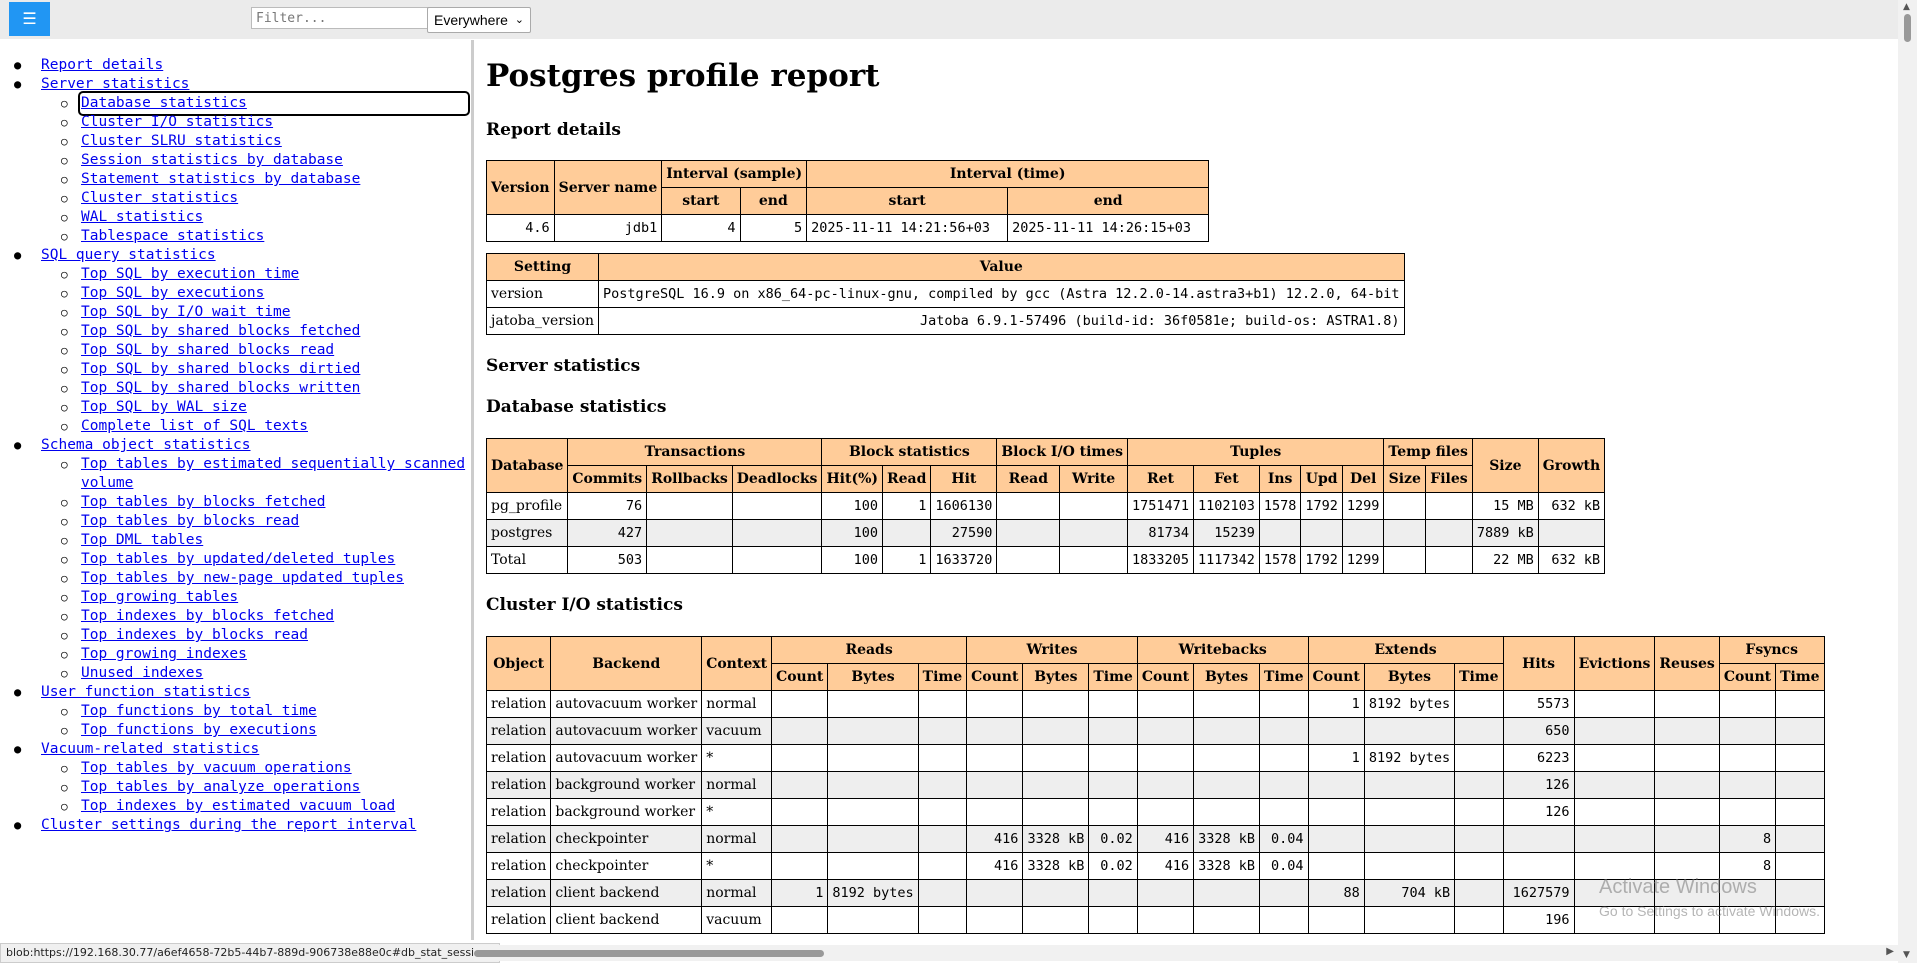  Describe the element at coordinates (274, 103) in the screenshot. I see `sidebar-sublink: Database statistics` at that location.